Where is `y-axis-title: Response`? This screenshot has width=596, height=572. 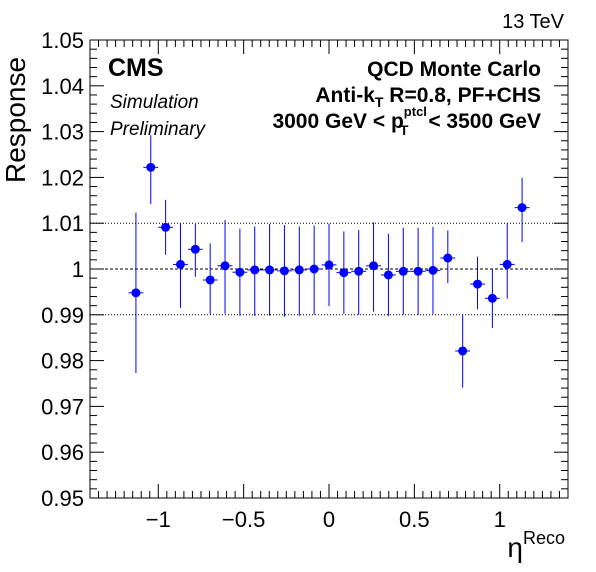 y-axis-title: Response is located at coordinates (15, 120).